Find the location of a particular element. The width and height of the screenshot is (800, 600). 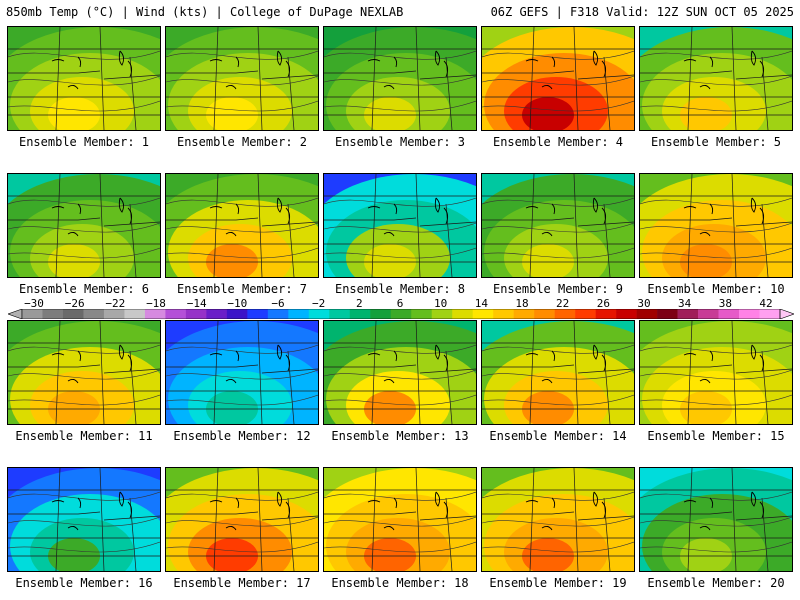

ensemble-member-label: Ensemble Member: 16 is located at coordinates (84, 583).